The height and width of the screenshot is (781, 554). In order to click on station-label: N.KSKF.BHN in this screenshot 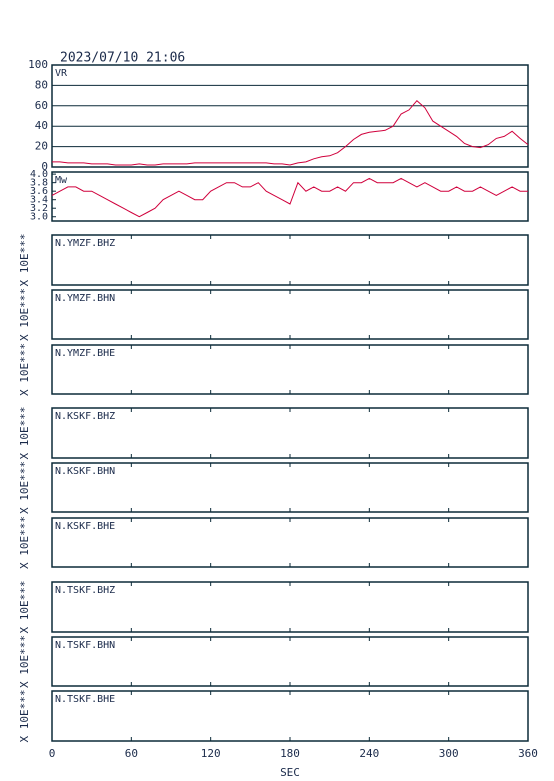, I will do `click(85, 471)`.